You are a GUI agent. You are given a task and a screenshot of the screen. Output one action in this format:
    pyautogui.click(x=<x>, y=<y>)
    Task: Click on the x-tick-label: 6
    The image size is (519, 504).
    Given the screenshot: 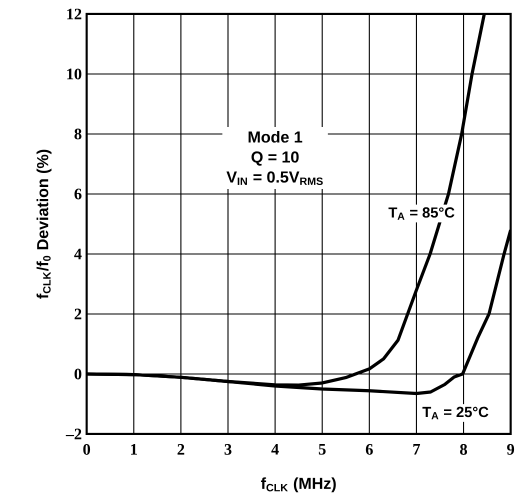 What is the action you would take?
    pyautogui.click(x=369, y=449)
    